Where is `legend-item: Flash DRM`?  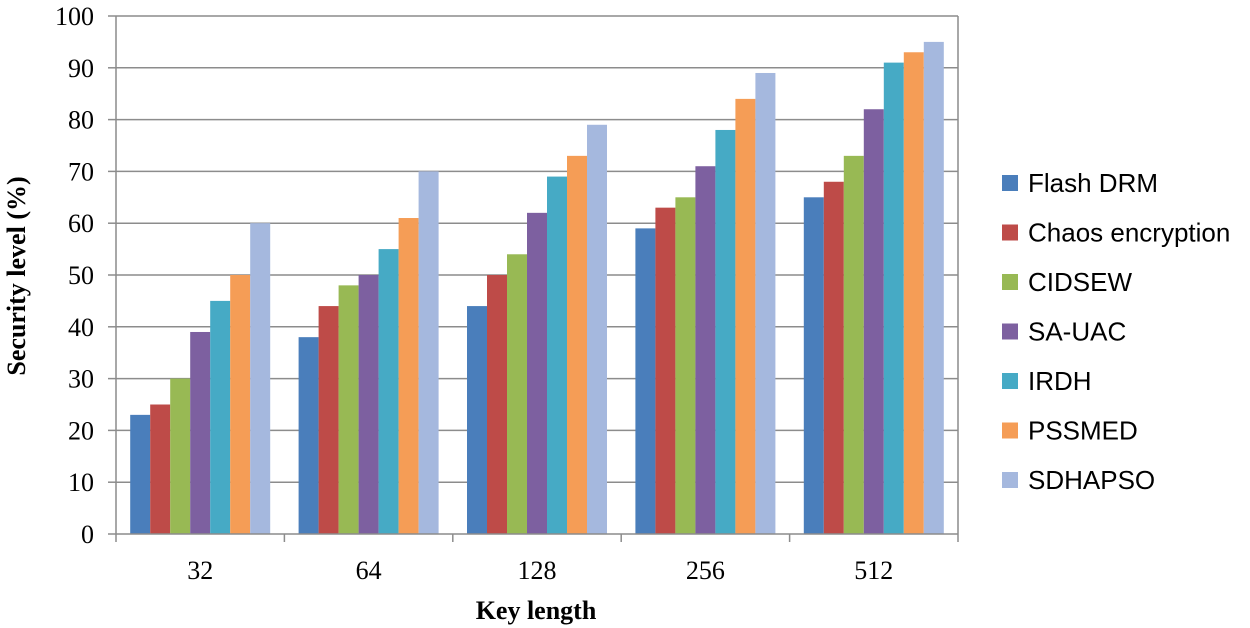 legend-item: Flash DRM is located at coordinates (1080, 183).